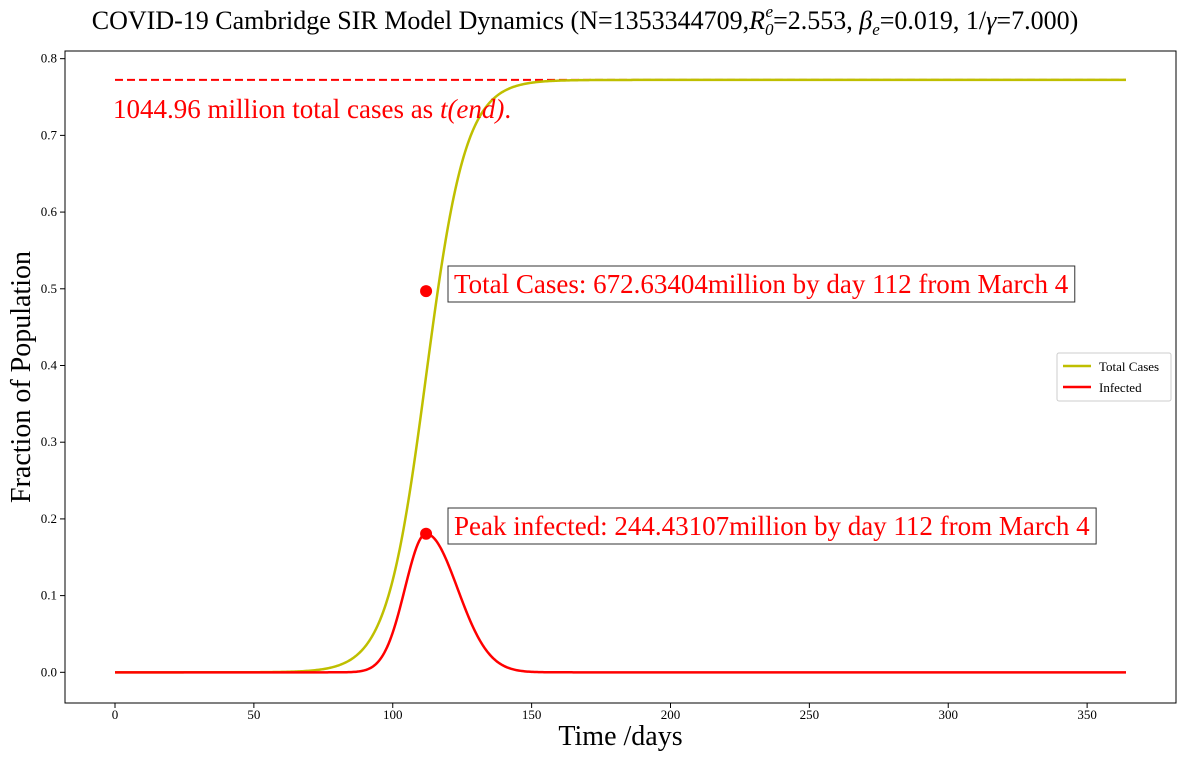  What do you see at coordinates (49, 441) in the screenshot?
I see `y-tick-label: 0.3` at bounding box center [49, 441].